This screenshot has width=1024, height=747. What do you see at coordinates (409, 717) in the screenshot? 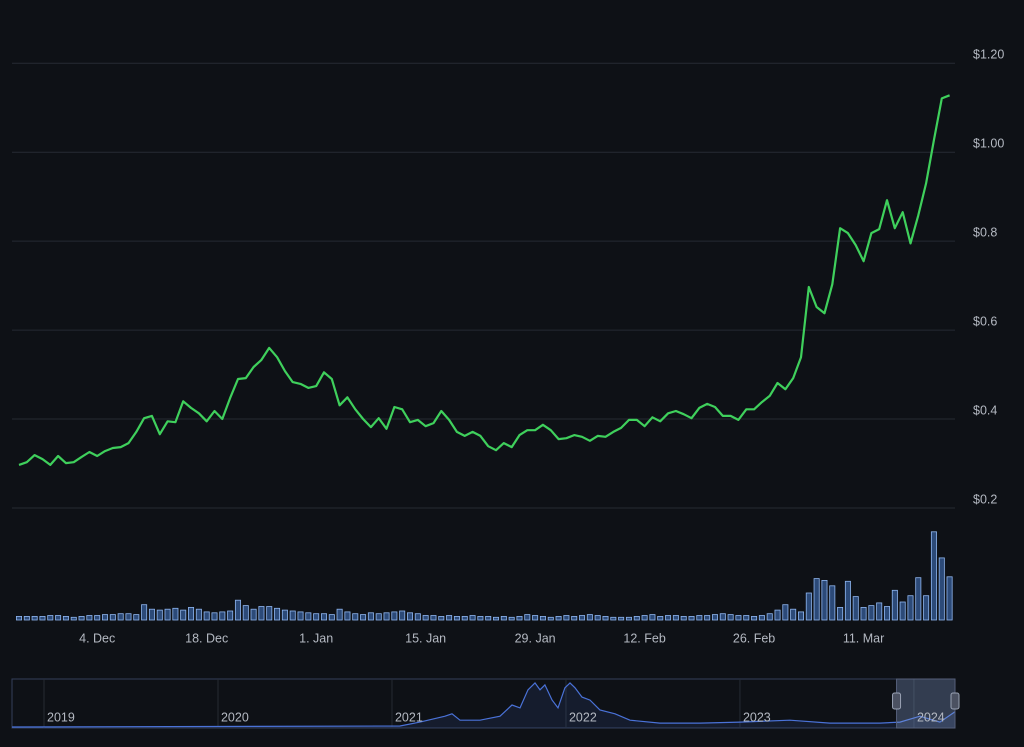
I see `navigator-tick-label: 2021` at bounding box center [409, 717].